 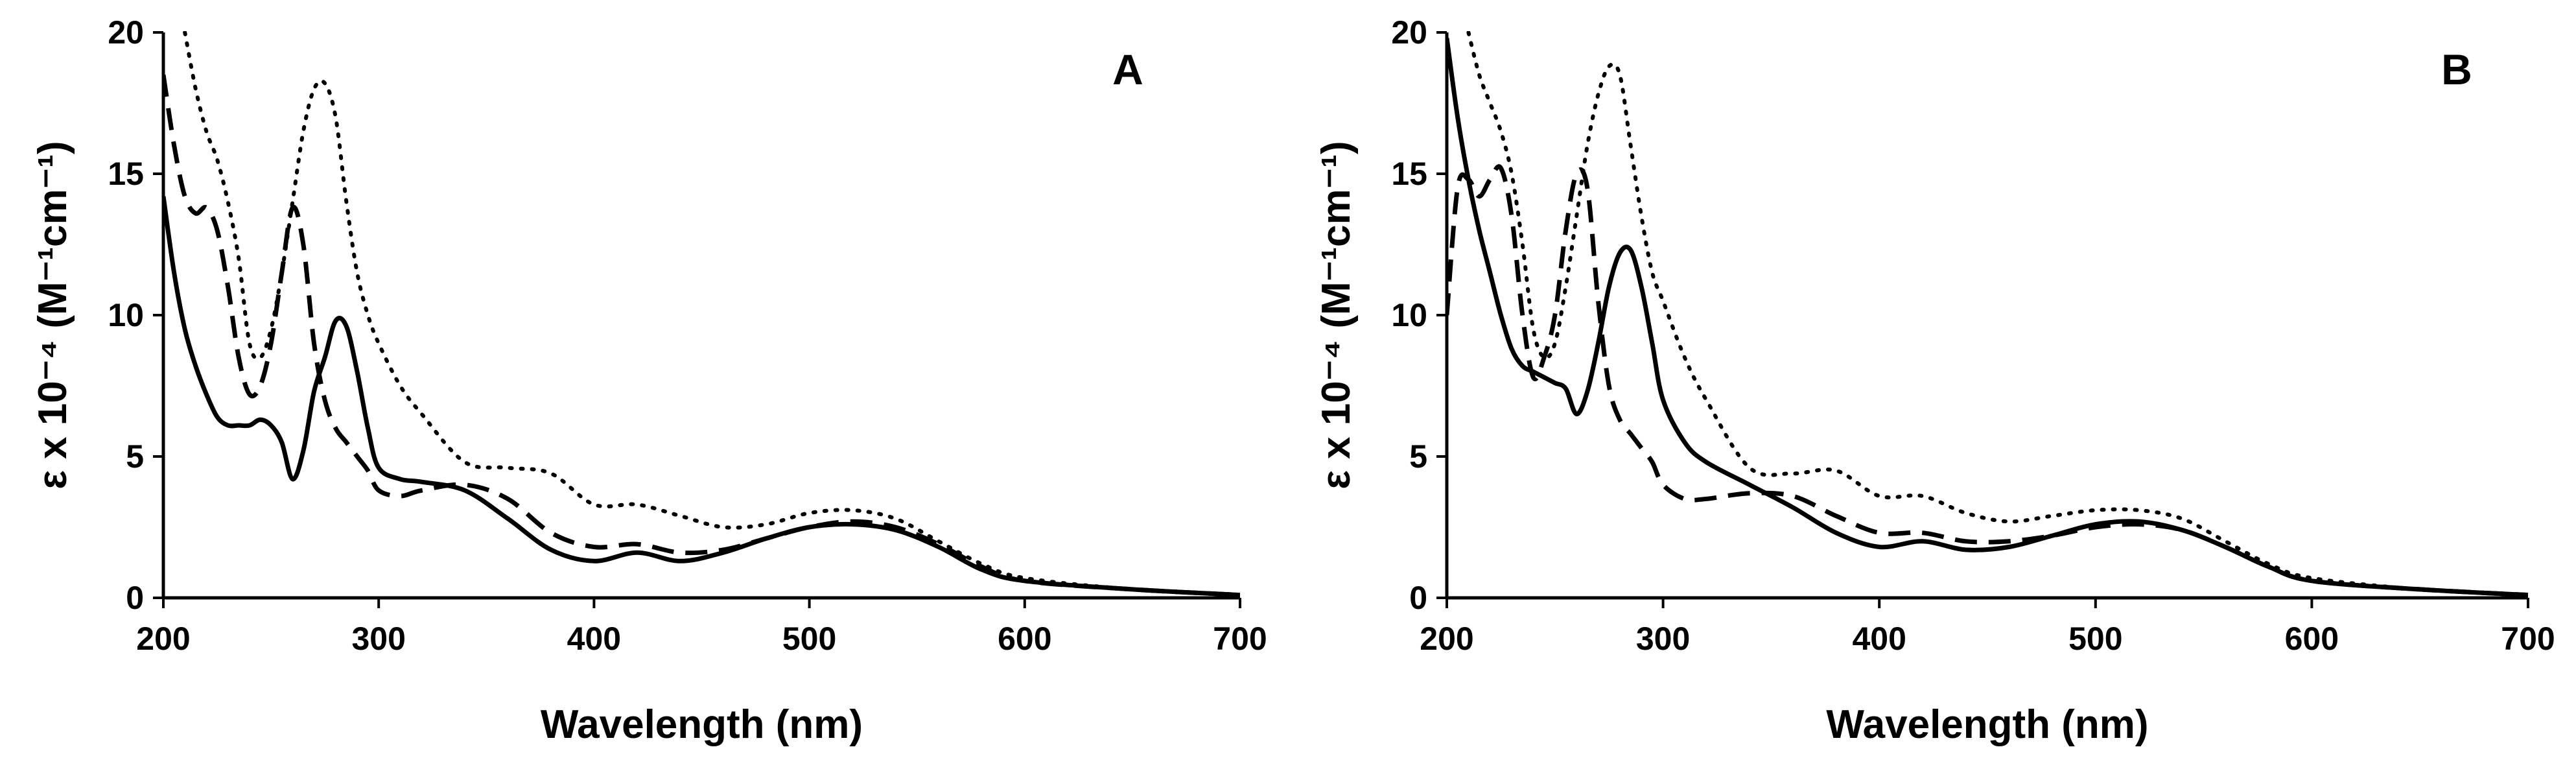 What do you see at coordinates (2456, 69) in the screenshot?
I see `panel-label: B` at bounding box center [2456, 69].